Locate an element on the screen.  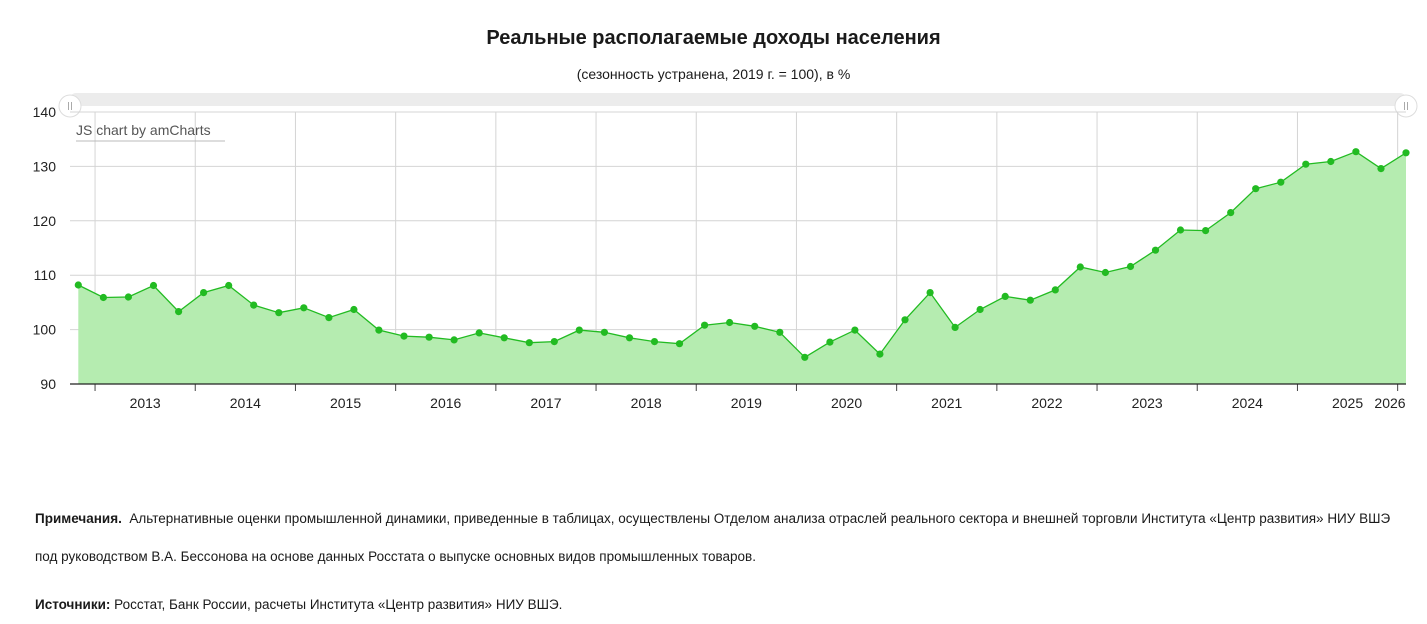
y-tick-label: 90 is located at coordinates (48, 384).